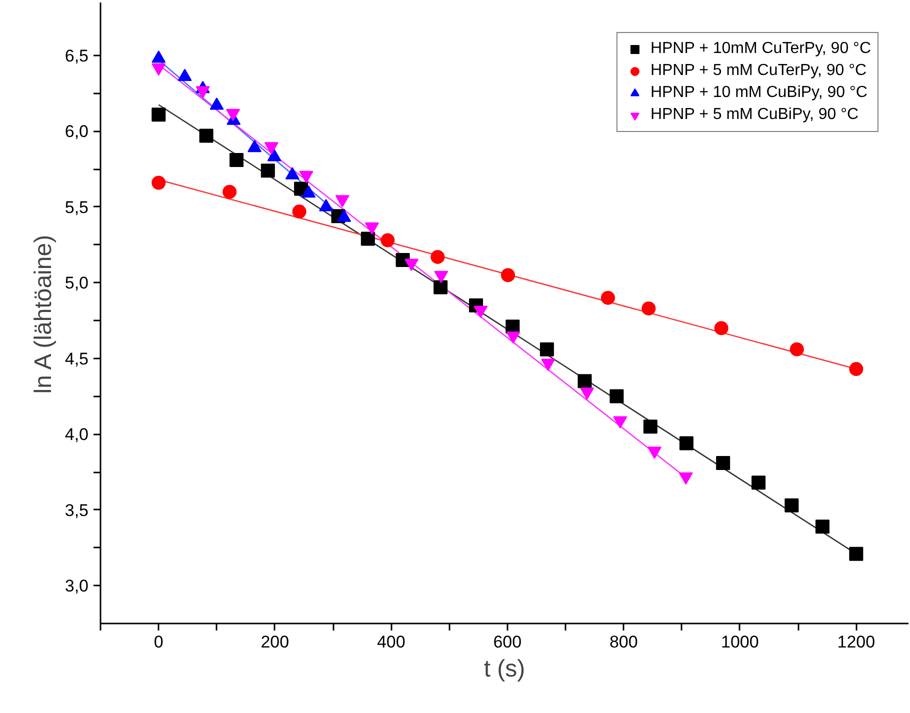  What do you see at coordinates (76, 434) in the screenshot?
I see `y-tick-label: 4,0` at bounding box center [76, 434].